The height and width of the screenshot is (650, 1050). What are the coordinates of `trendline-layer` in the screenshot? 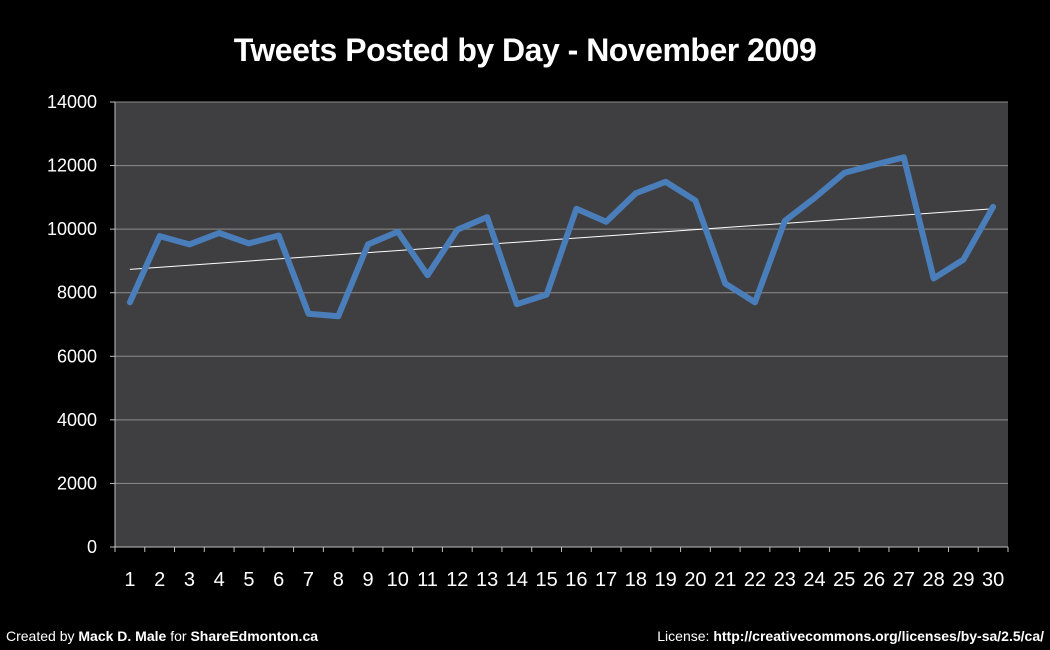 It's located at (561, 239).